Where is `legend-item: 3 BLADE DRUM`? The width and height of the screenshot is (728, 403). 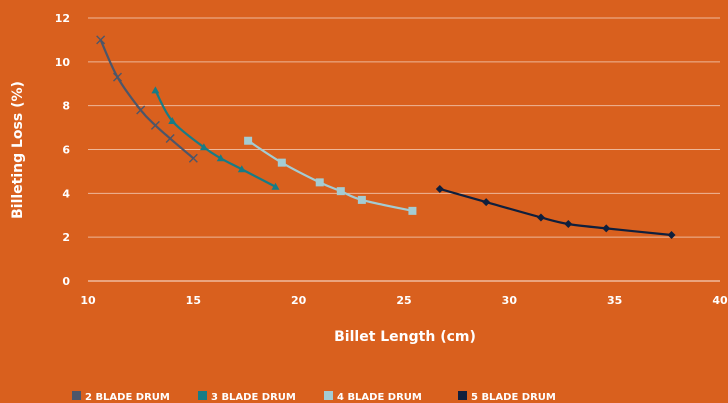 legend-item: 3 BLADE DRUM is located at coordinates (247, 397).